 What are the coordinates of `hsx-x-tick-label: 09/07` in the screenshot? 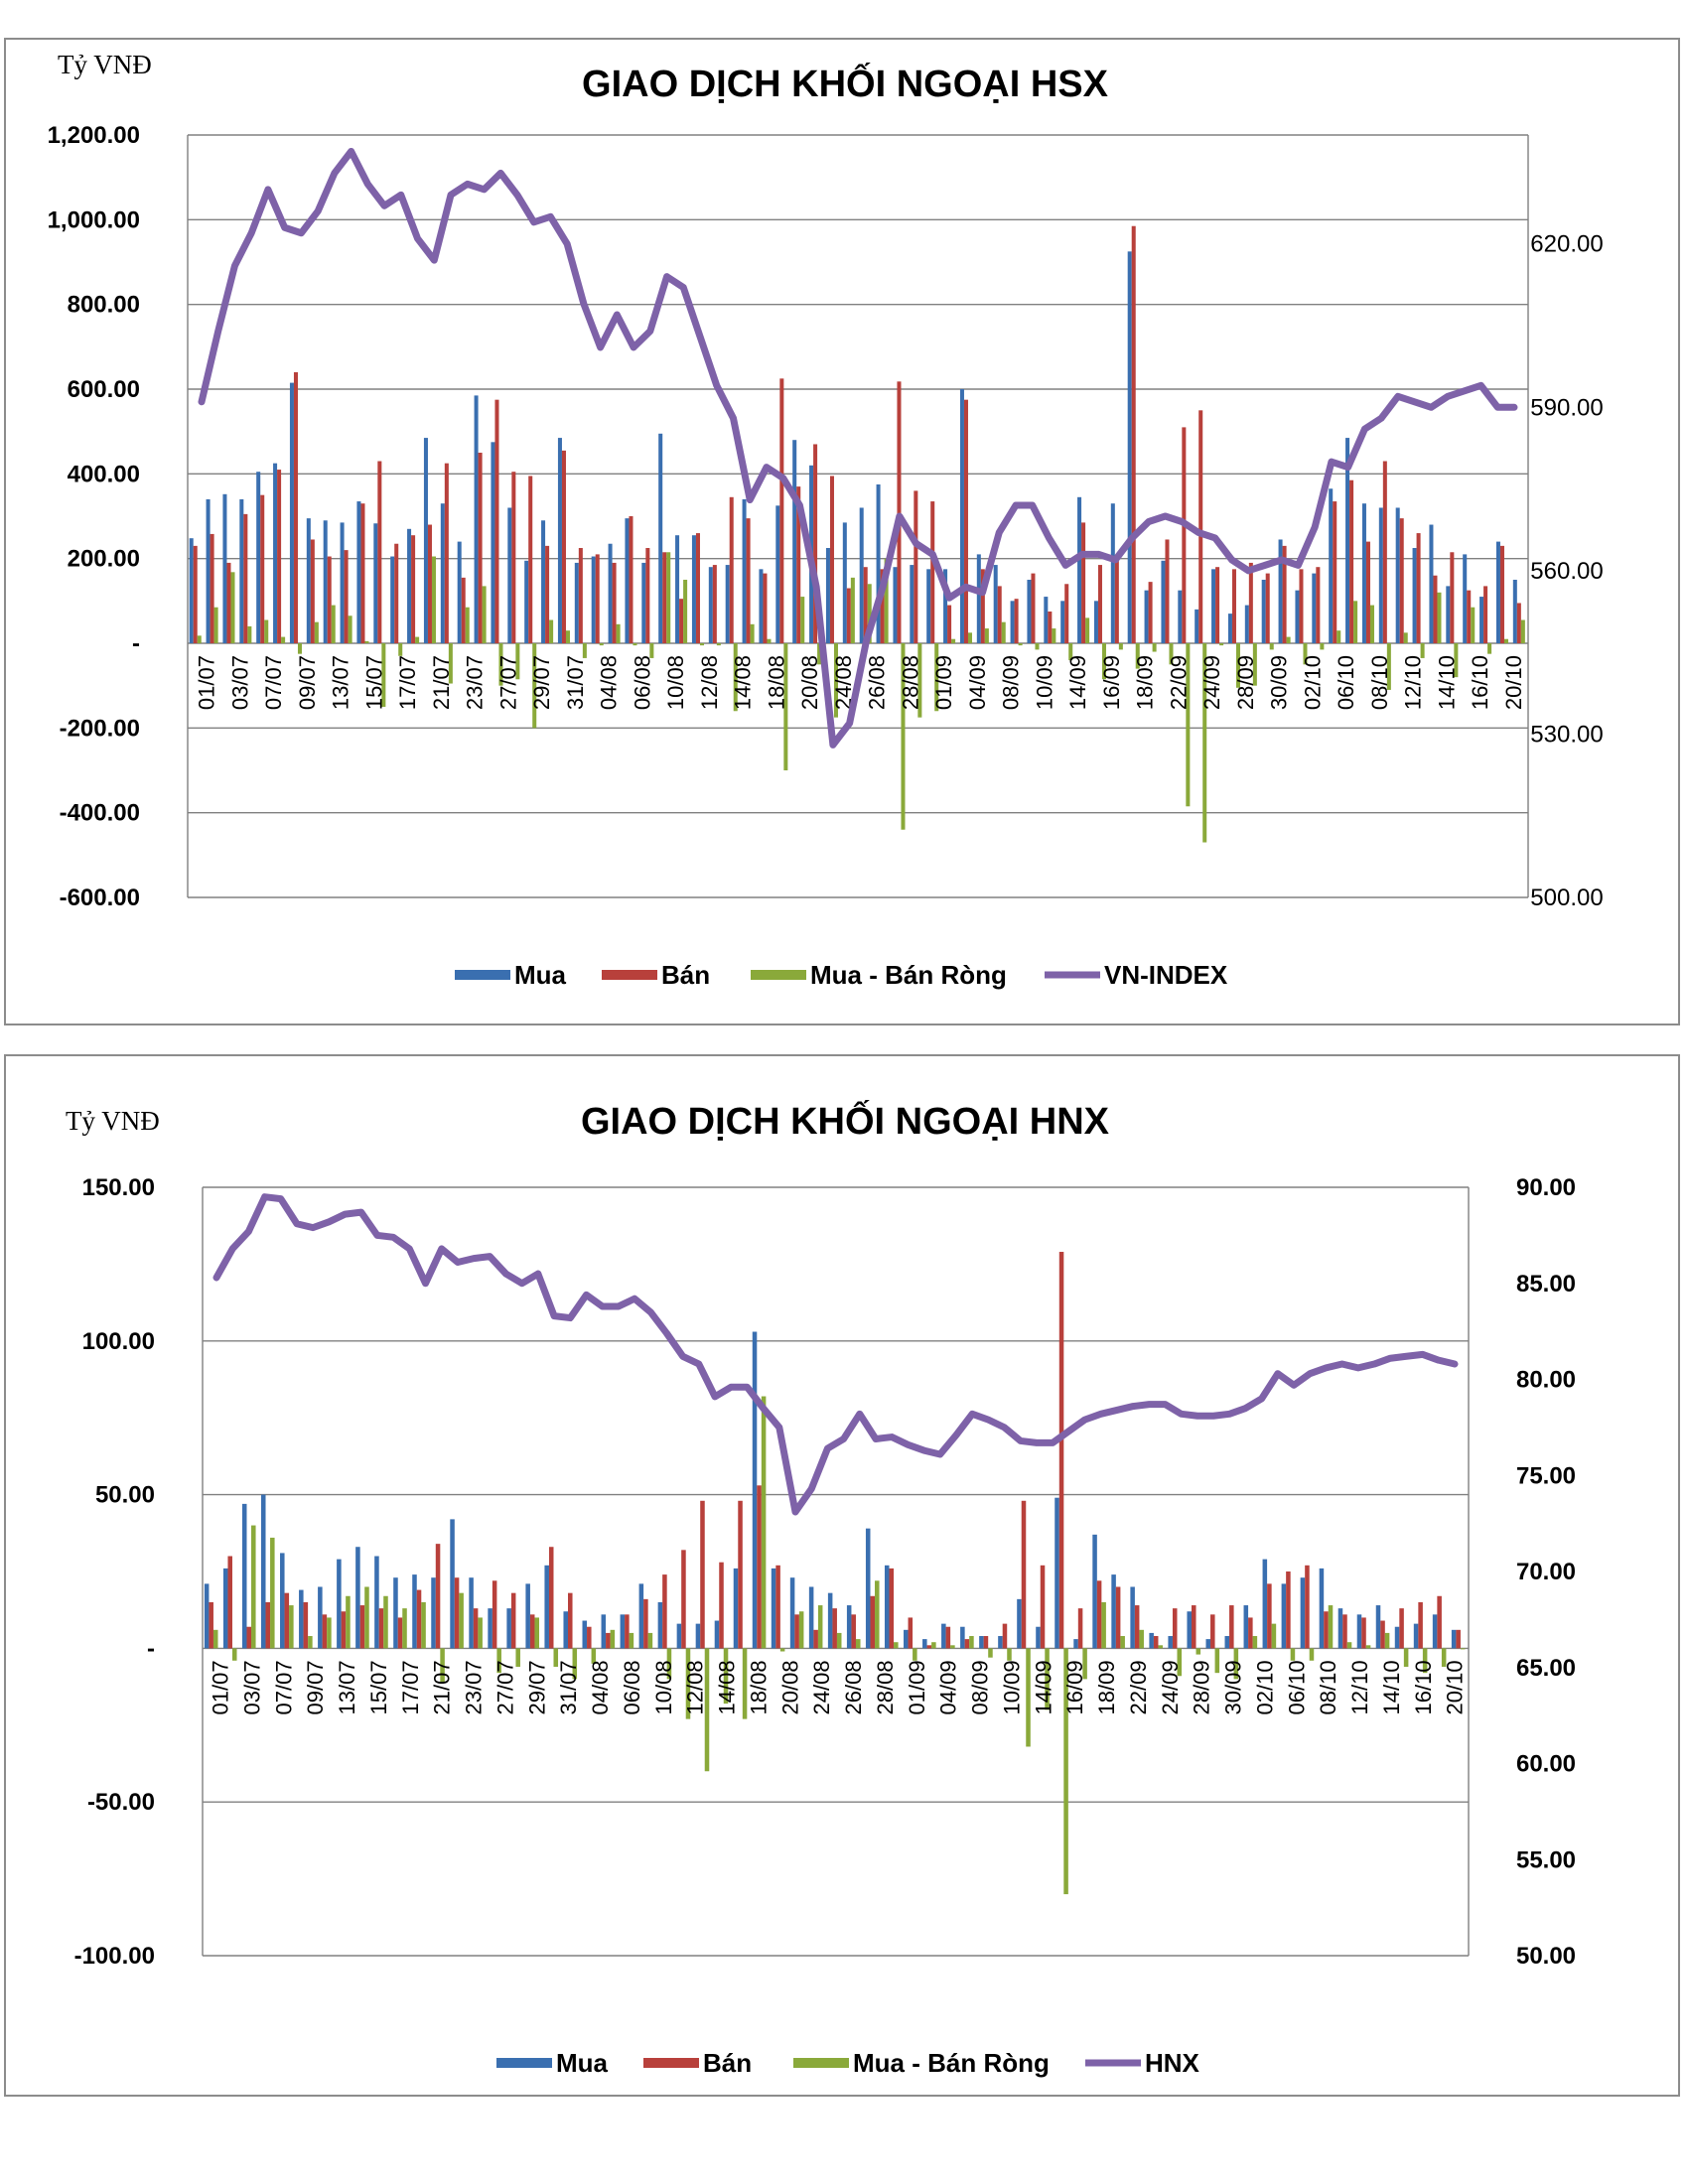 It's located at (307, 682).